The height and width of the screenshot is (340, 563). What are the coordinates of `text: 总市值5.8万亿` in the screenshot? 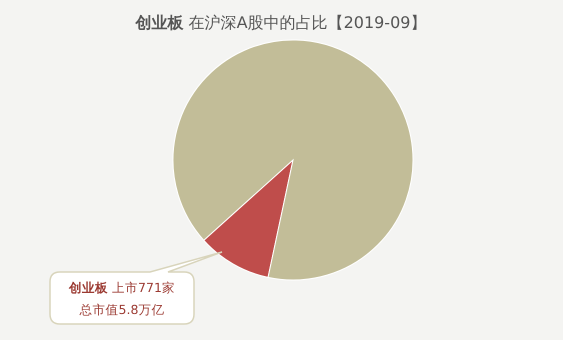 It's located at (121, 309).